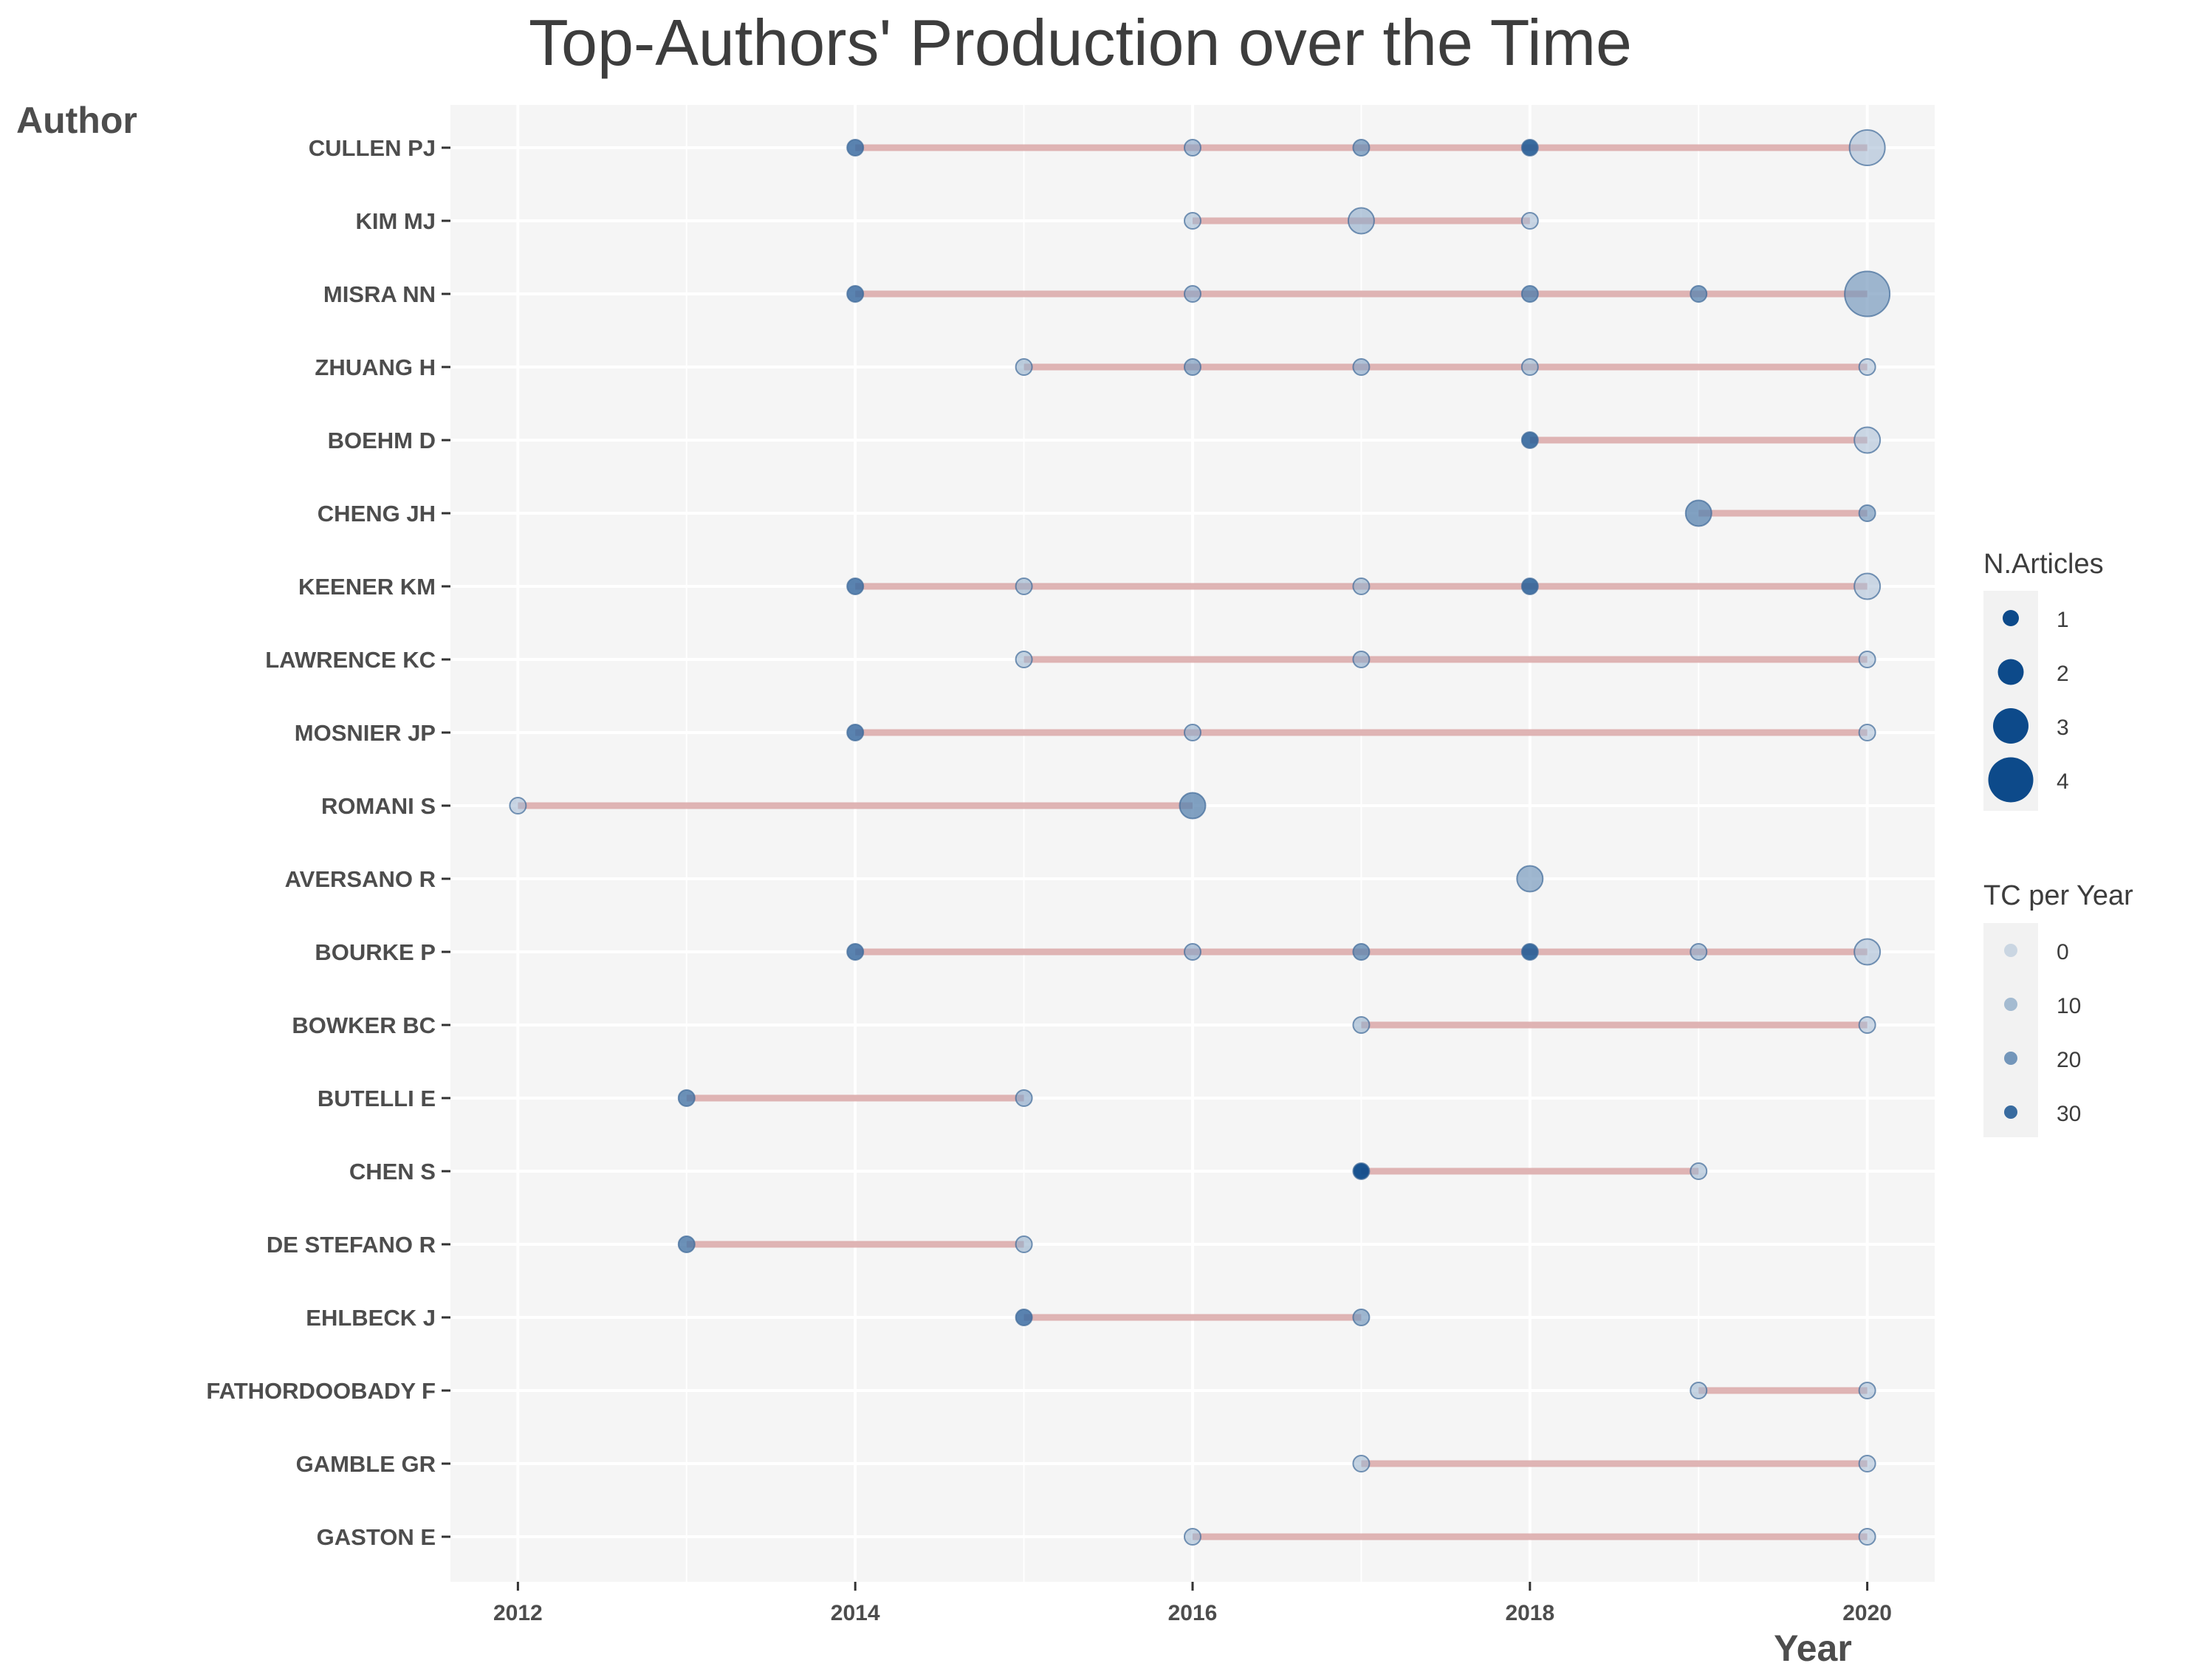  Describe the element at coordinates (2043, 565) in the screenshot. I see `legend-size-title: N.Articles` at that location.